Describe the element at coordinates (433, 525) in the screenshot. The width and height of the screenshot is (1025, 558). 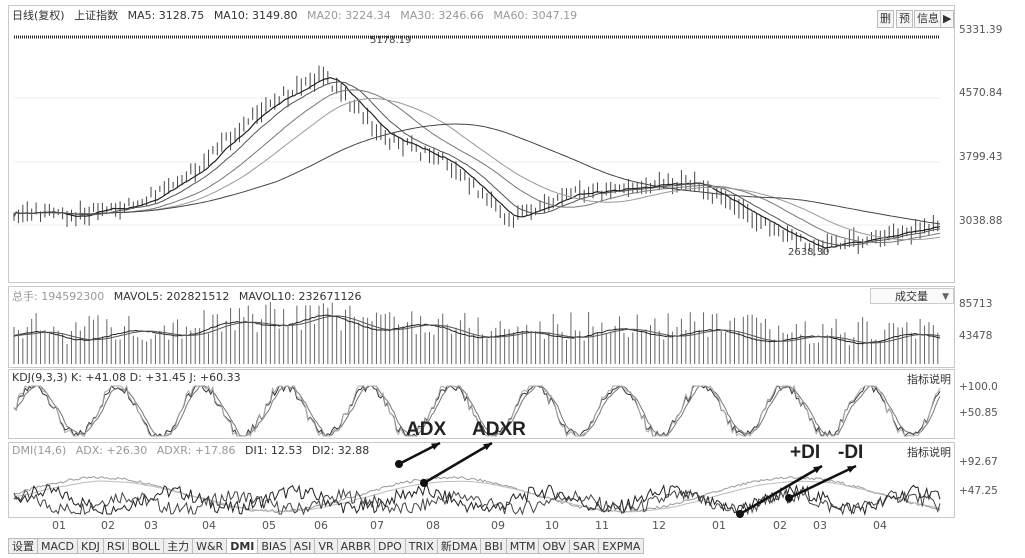
I see `x-axis-tick-label: 08` at that location.